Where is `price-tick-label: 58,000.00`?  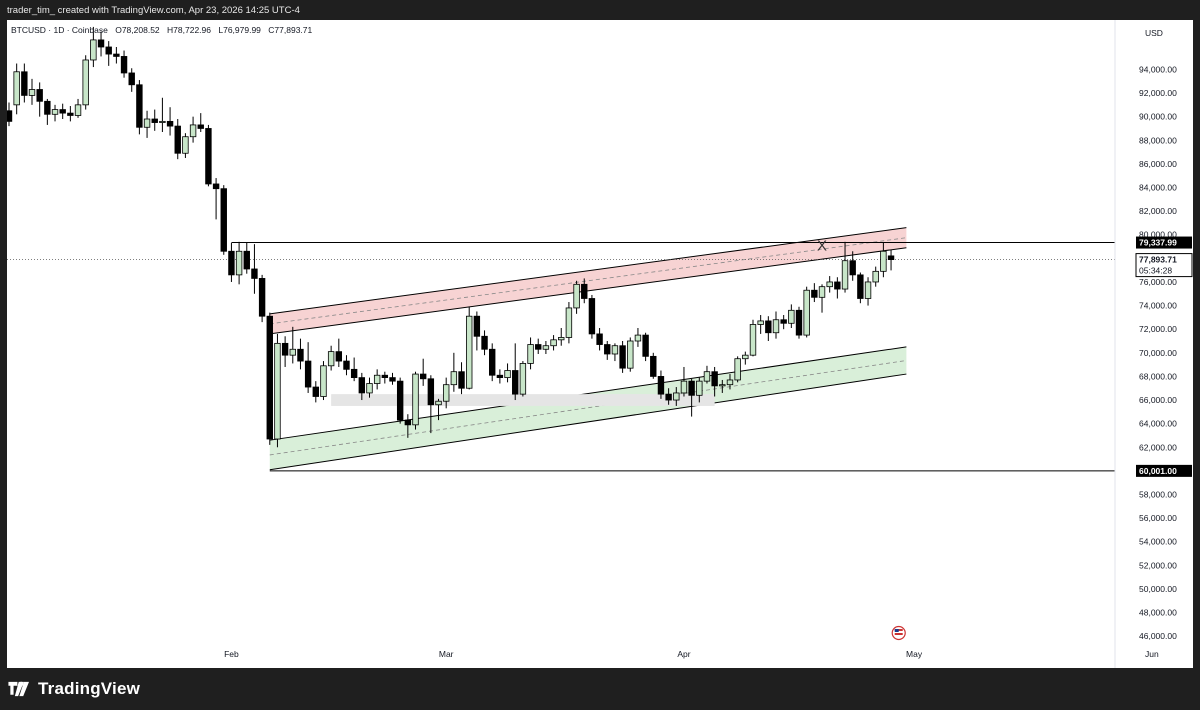
price-tick-label: 58,000.00 is located at coordinates (1158, 495).